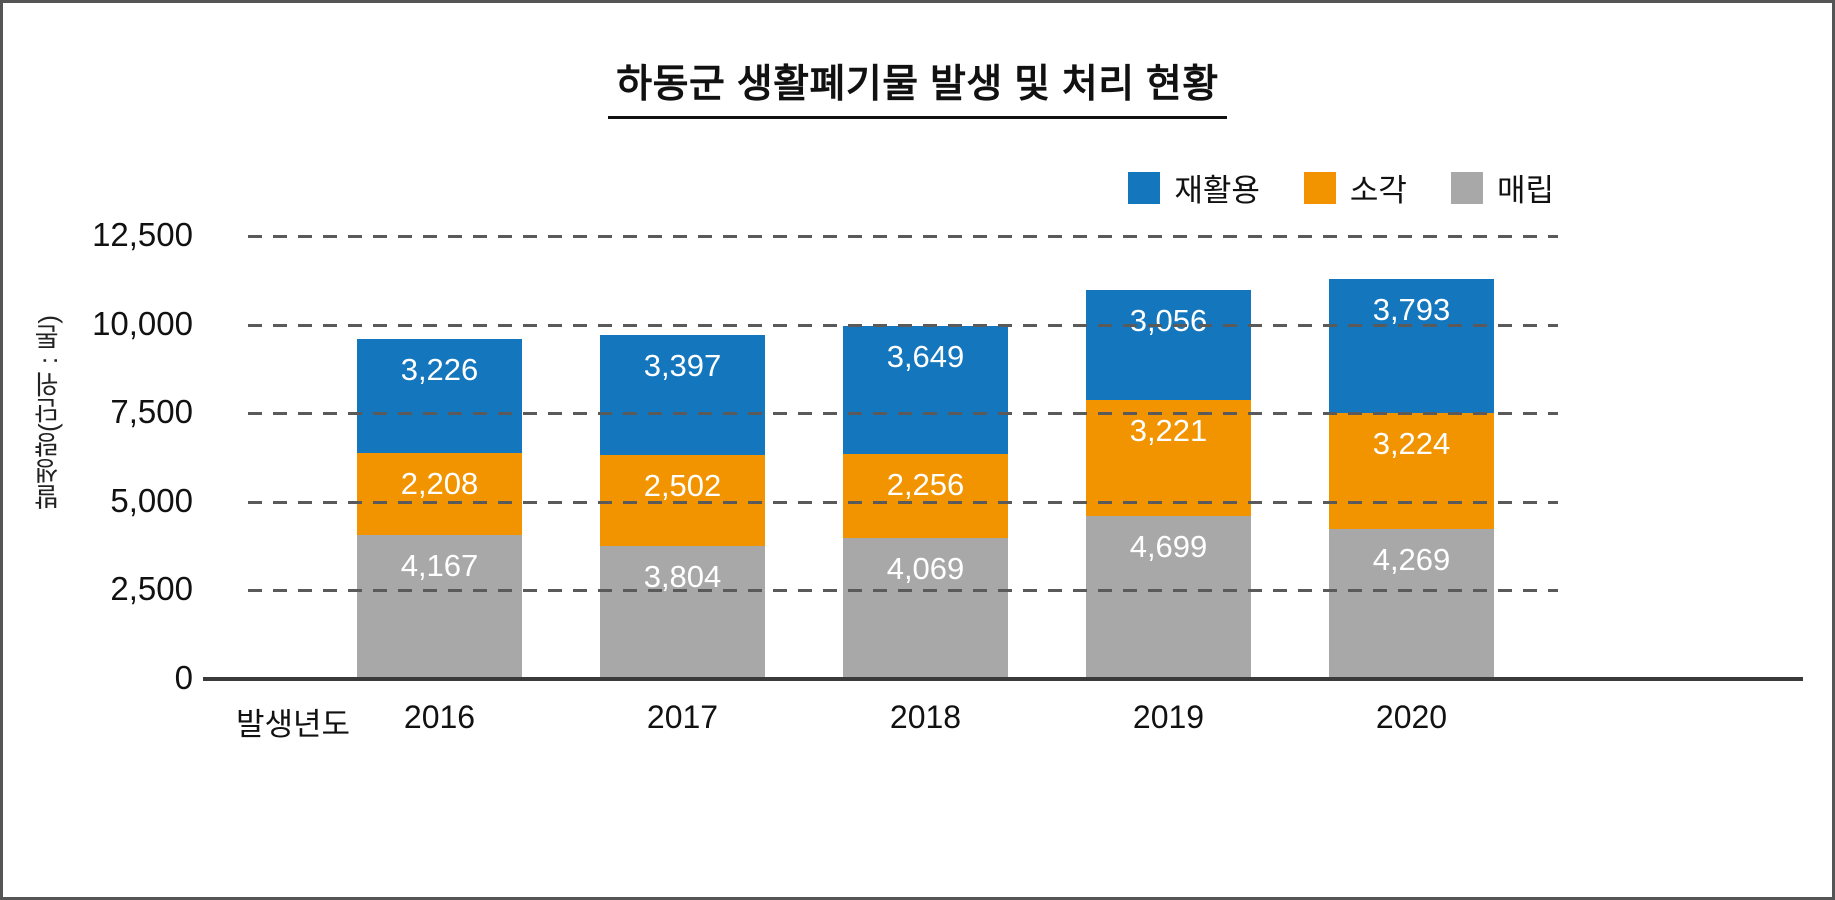 Image resolution: width=1835 pixels, height=900 pixels. I want to click on bar-segment-2017-매립: 3,804, so click(682, 612).